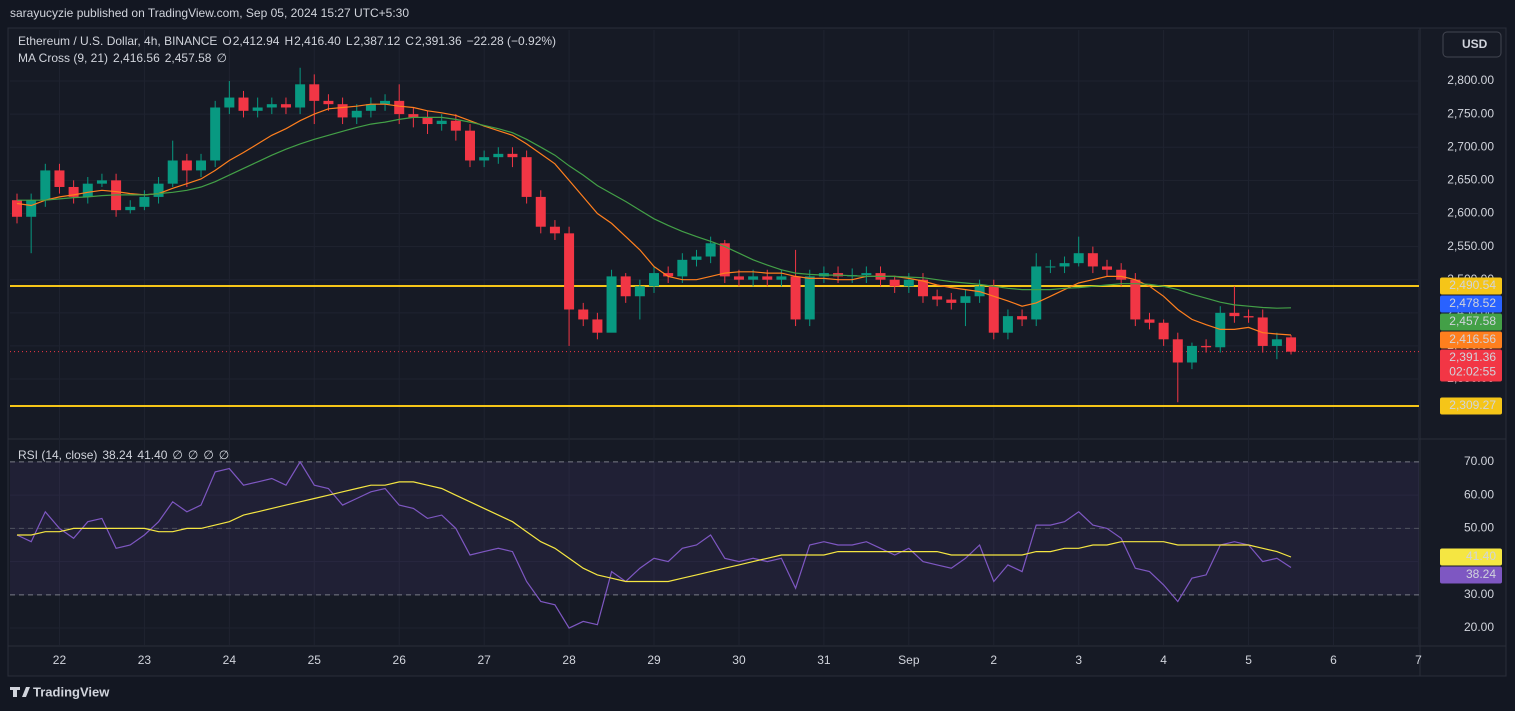  What do you see at coordinates (288, 41) in the screenshot?
I see `ohlc-key: H` at bounding box center [288, 41].